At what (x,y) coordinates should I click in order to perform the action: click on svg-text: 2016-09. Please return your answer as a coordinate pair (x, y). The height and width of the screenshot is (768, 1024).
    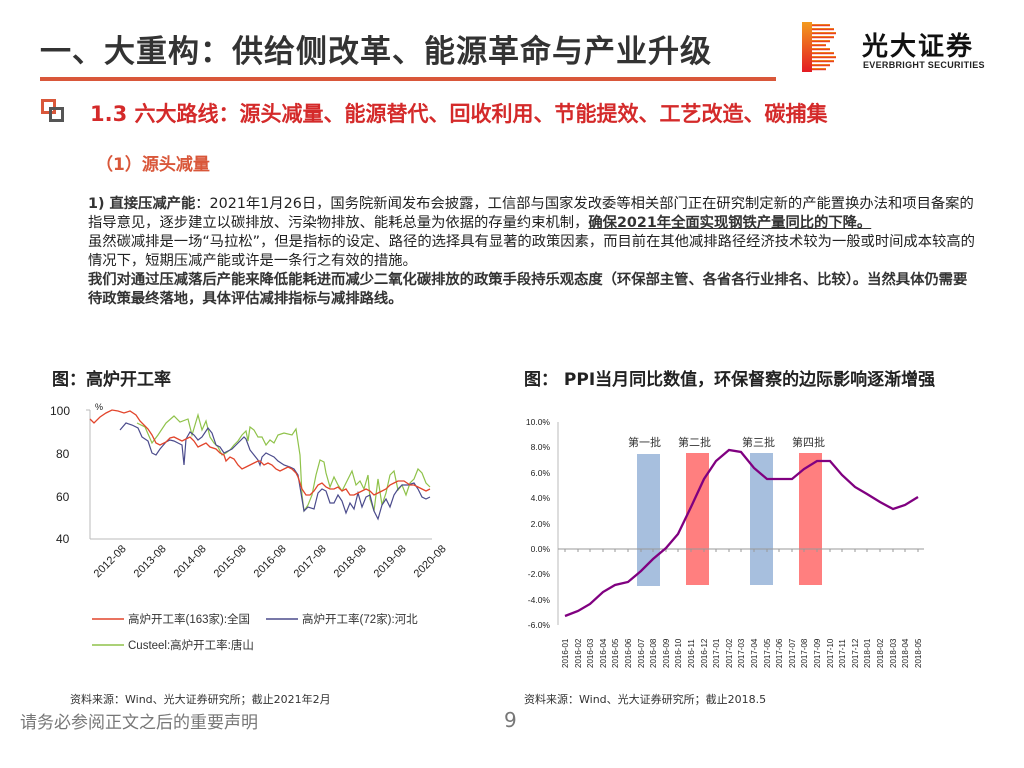
    Looking at the image, I should click on (666, 653).